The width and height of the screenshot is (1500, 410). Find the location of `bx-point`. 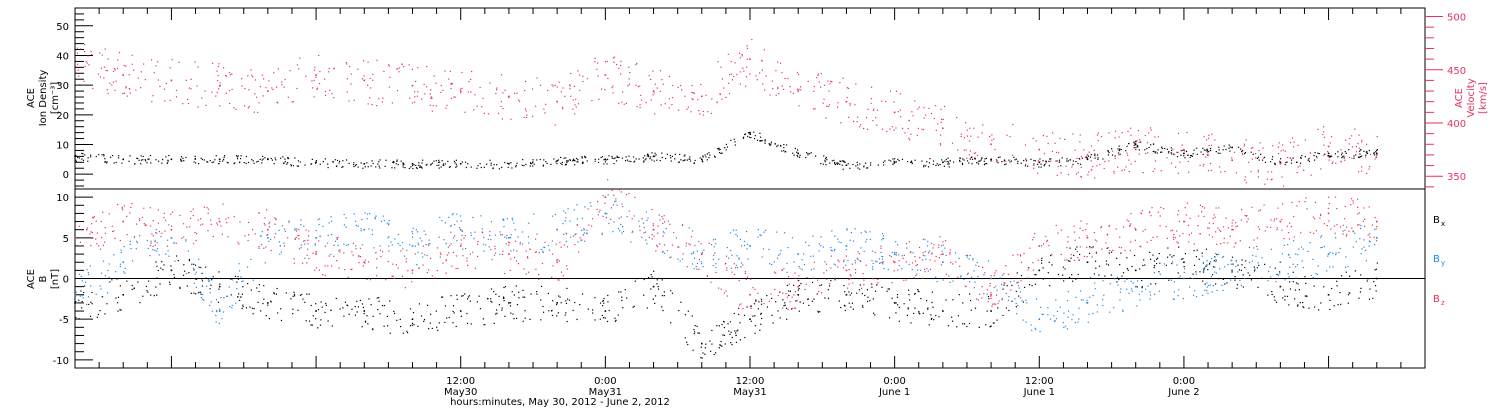

bx-point is located at coordinates (1280, 286).